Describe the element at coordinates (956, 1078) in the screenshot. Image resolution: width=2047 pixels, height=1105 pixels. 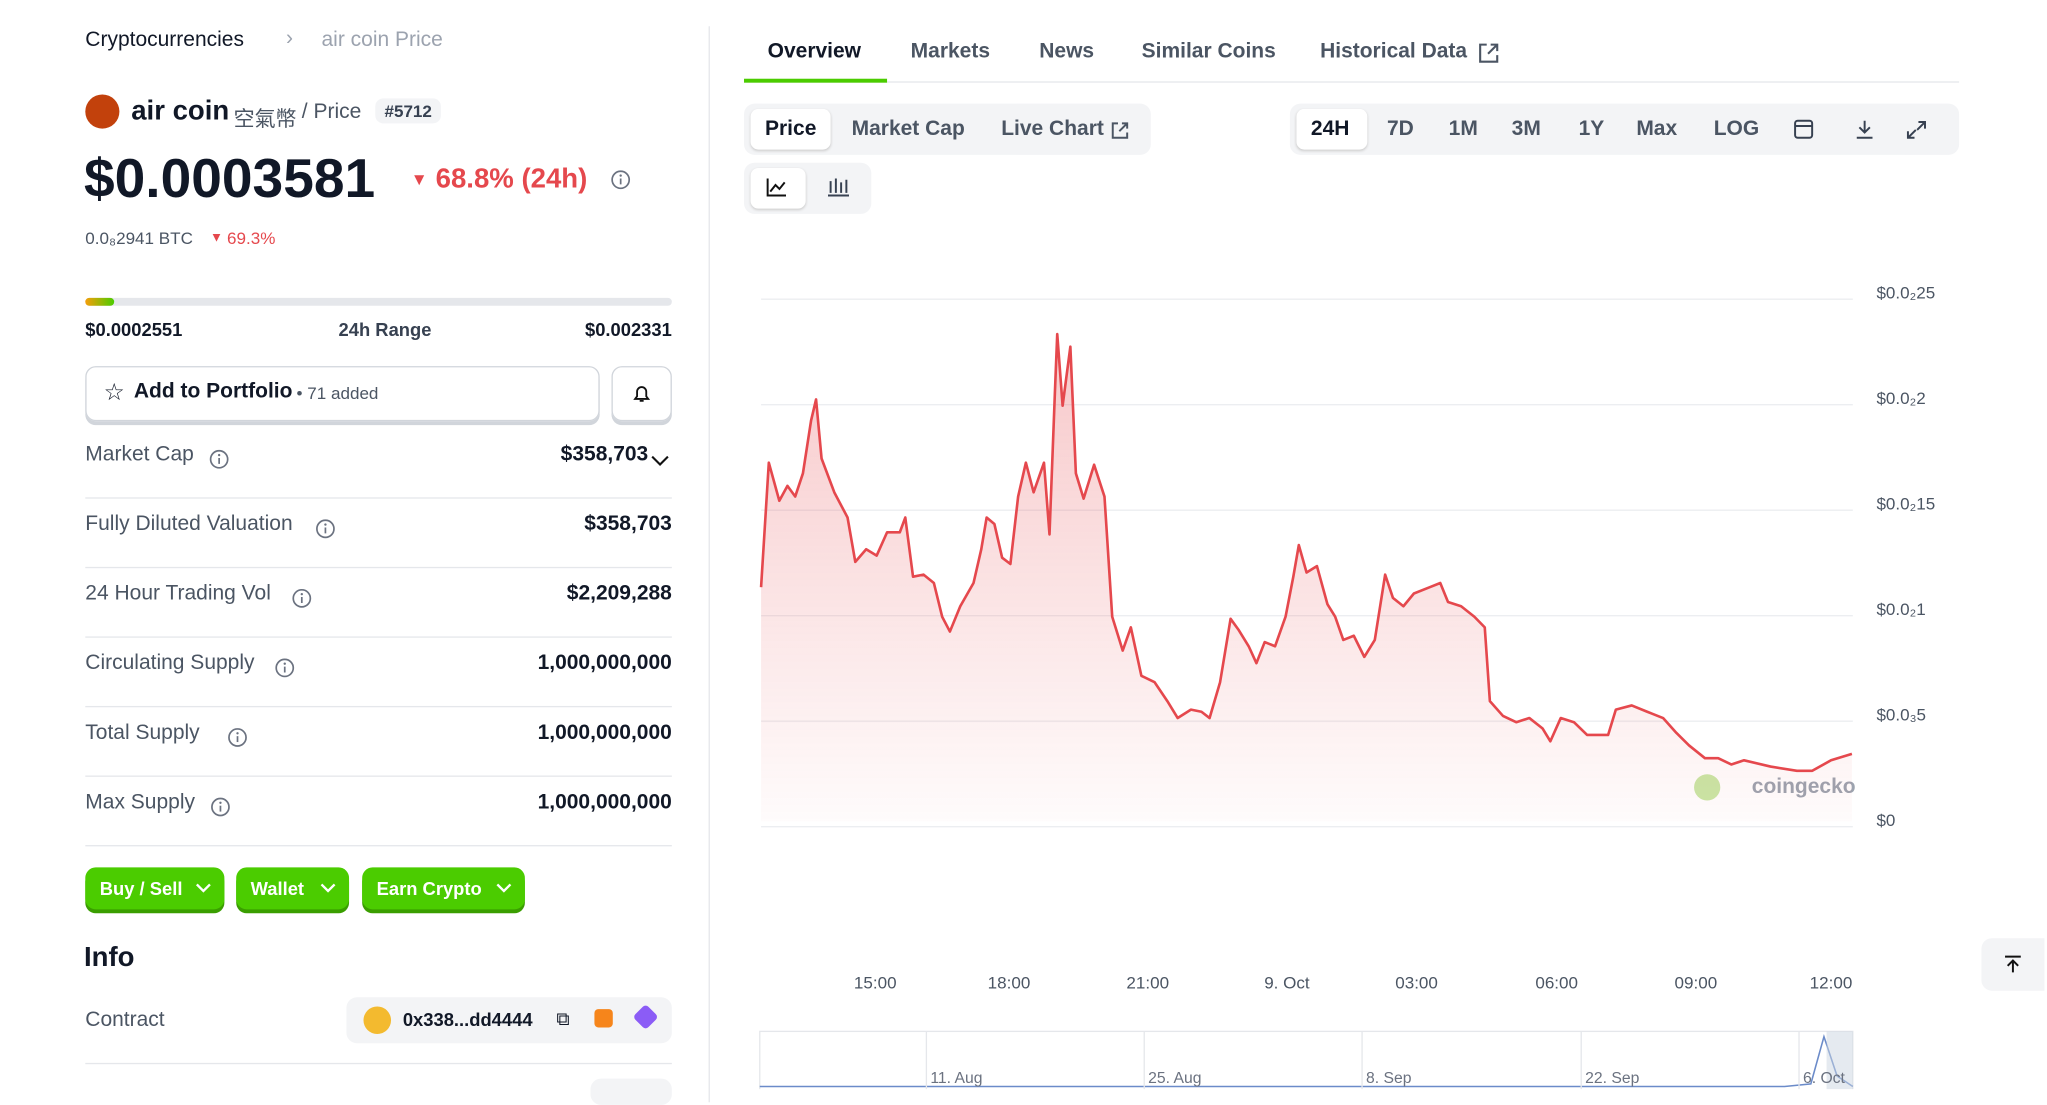
I see `navigator-label: 11. Aug` at that location.